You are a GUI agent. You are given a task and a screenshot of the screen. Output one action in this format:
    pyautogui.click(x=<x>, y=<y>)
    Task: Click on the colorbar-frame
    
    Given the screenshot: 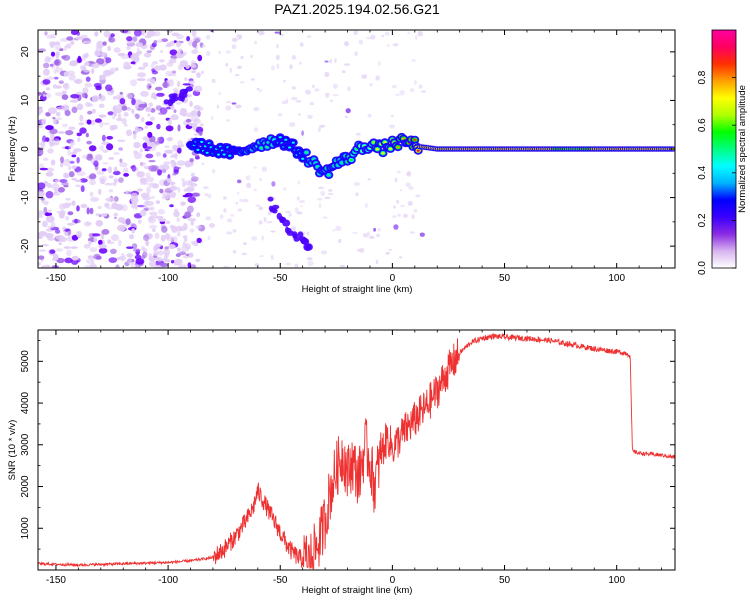 What is the action you would take?
    pyautogui.click(x=724, y=149)
    